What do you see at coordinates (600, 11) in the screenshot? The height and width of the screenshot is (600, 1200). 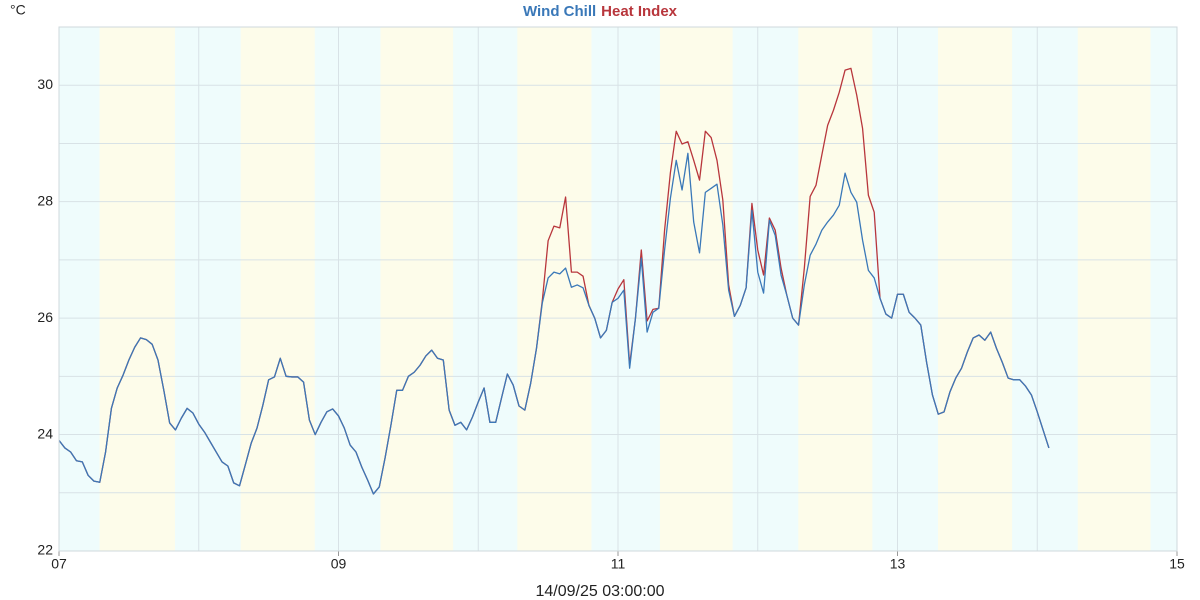 I see `legend: Wind Chill Heat Index` at bounding box center [600, 11].